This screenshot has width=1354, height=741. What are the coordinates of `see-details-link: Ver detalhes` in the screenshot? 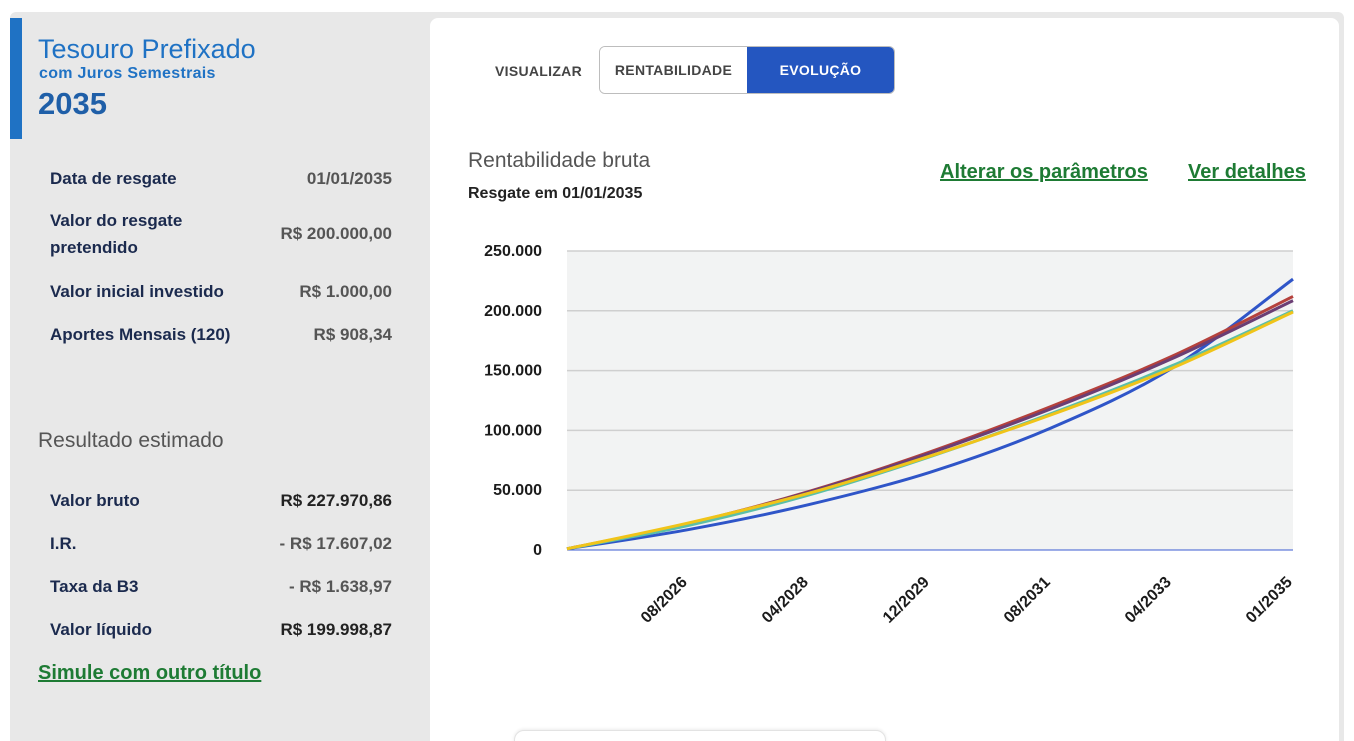 It's located at (1247, 172).